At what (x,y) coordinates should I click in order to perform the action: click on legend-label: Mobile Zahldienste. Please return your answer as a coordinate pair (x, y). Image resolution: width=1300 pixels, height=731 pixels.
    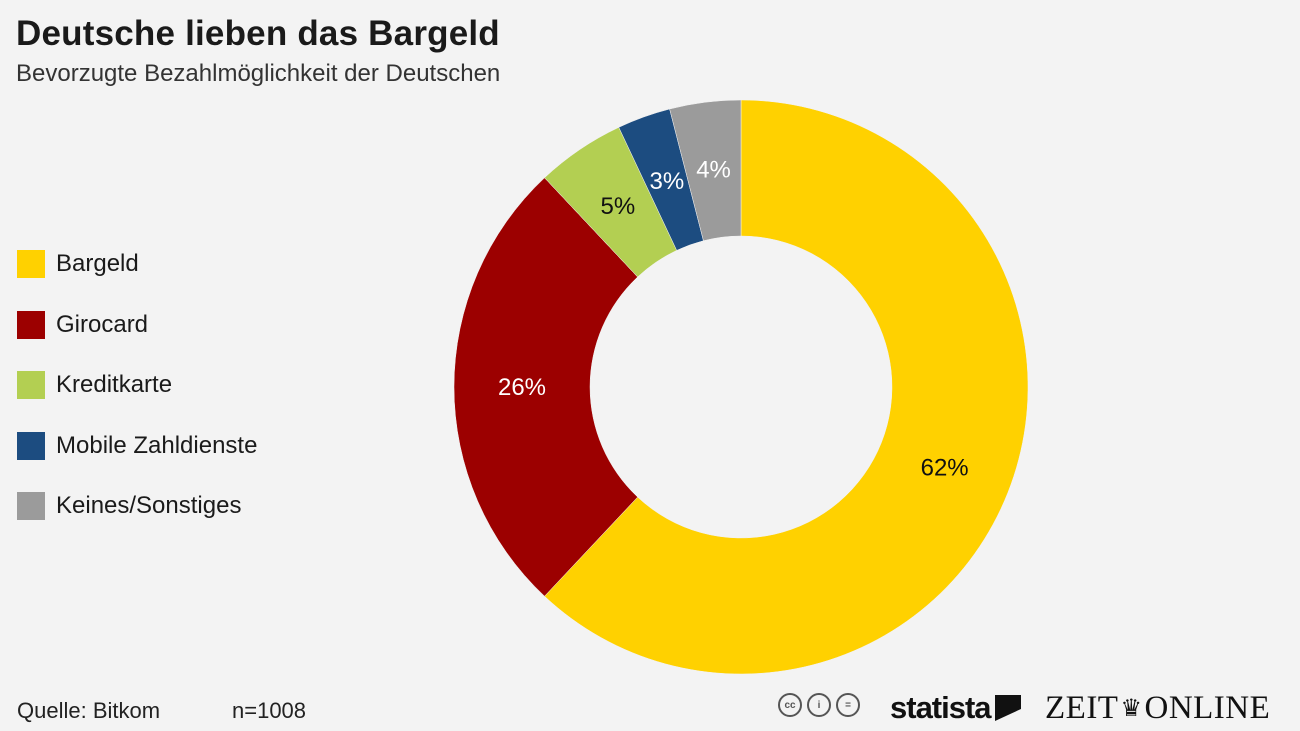
    Looking at the image, I should click on (157, 445).